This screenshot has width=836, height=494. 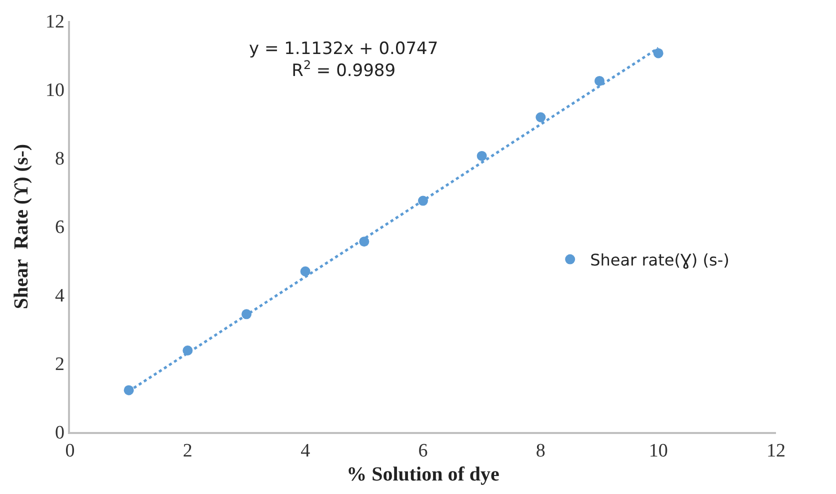 I want to click on annotation: y = 1.1132x + 0.0747 R$^{2}$ = 0.9989, so click(x=343, y=60).